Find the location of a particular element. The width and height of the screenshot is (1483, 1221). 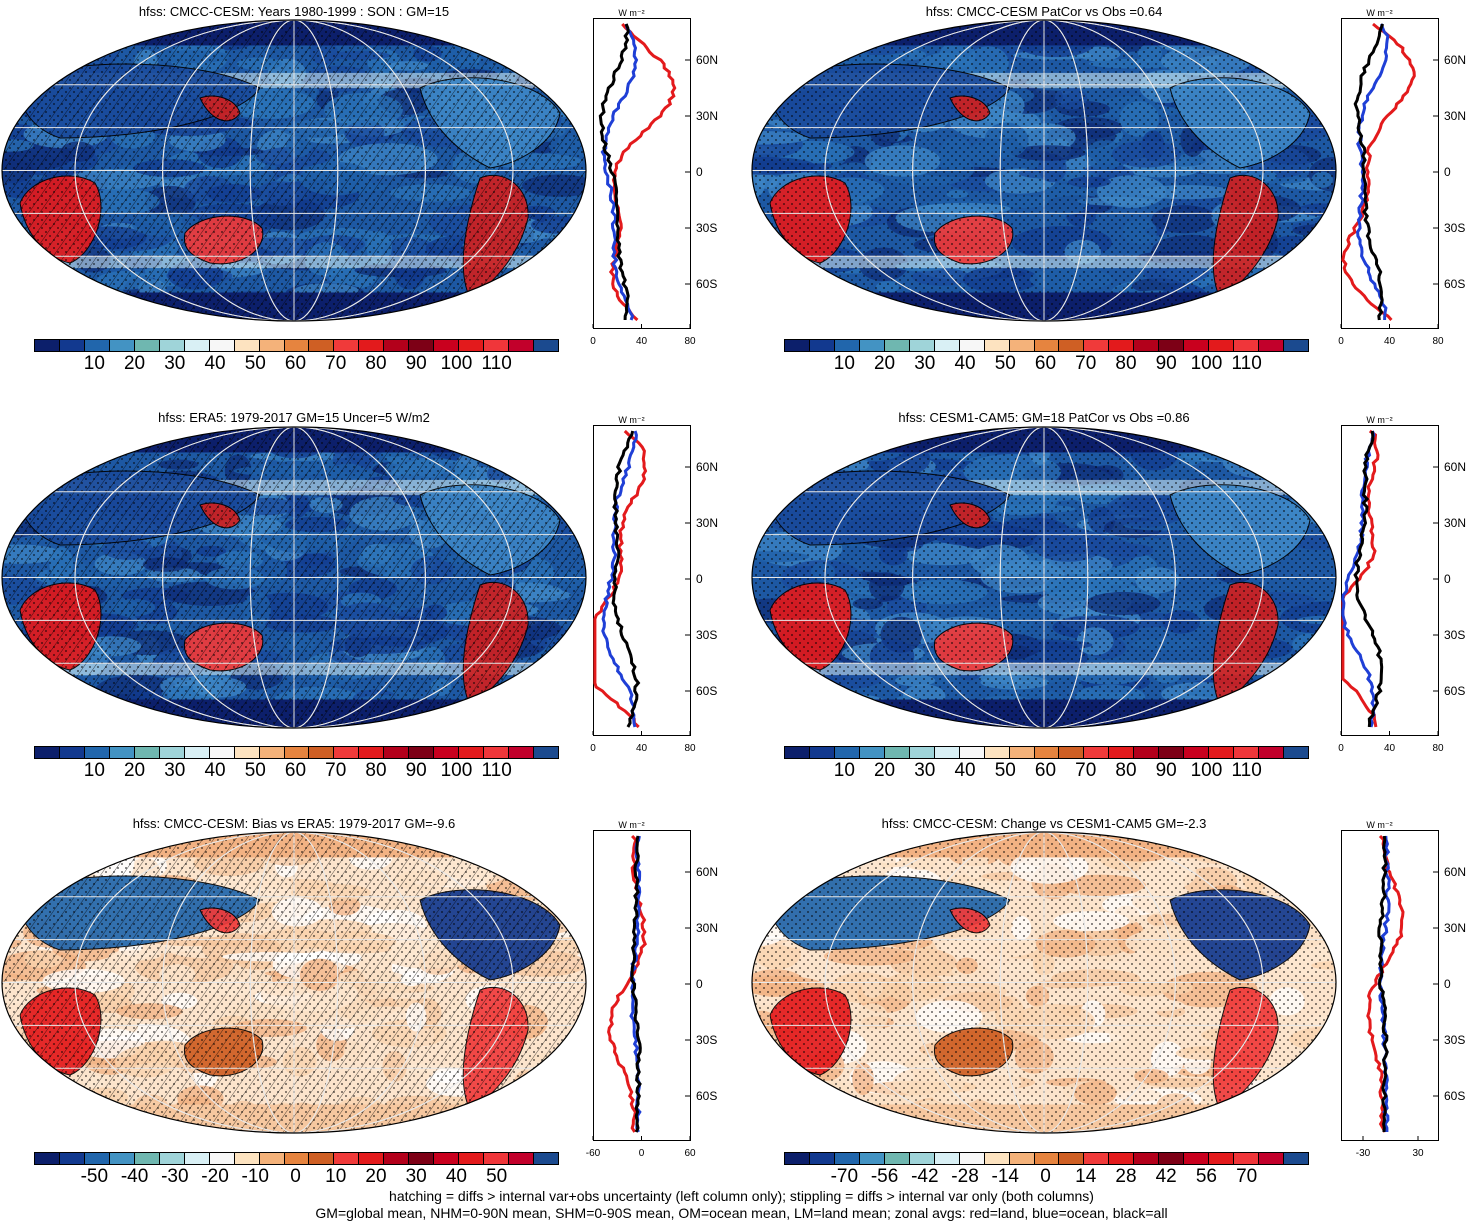

colorbar-tick-label: 10 is located at coordinates (336, 1176).